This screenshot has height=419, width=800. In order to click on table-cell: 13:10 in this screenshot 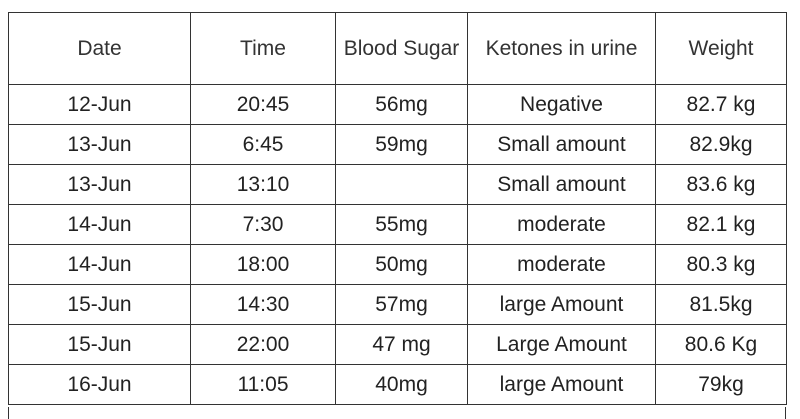, I will do `click(263, 184)`.